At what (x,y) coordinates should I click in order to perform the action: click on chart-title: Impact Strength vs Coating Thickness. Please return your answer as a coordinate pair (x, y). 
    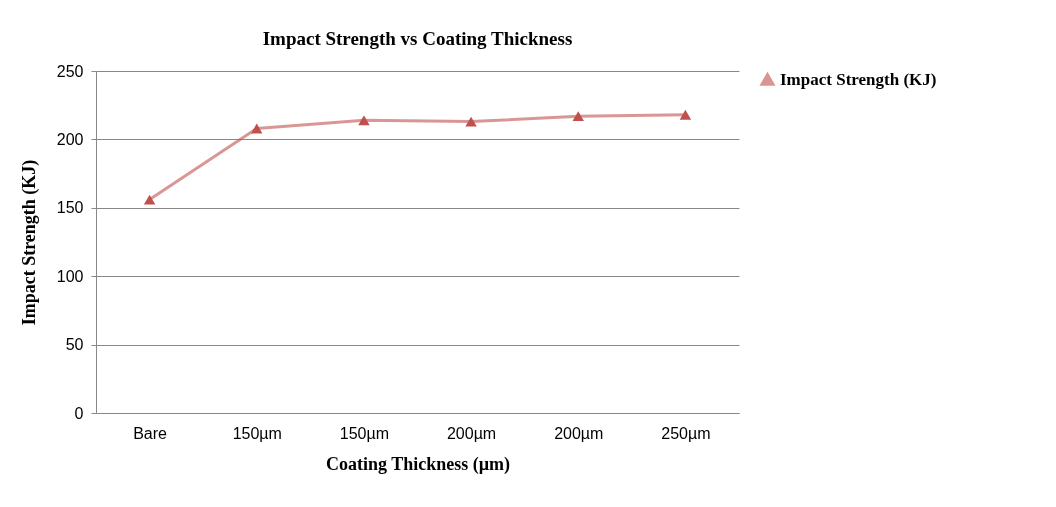
    Looking at the image, I should click on (417, 38).